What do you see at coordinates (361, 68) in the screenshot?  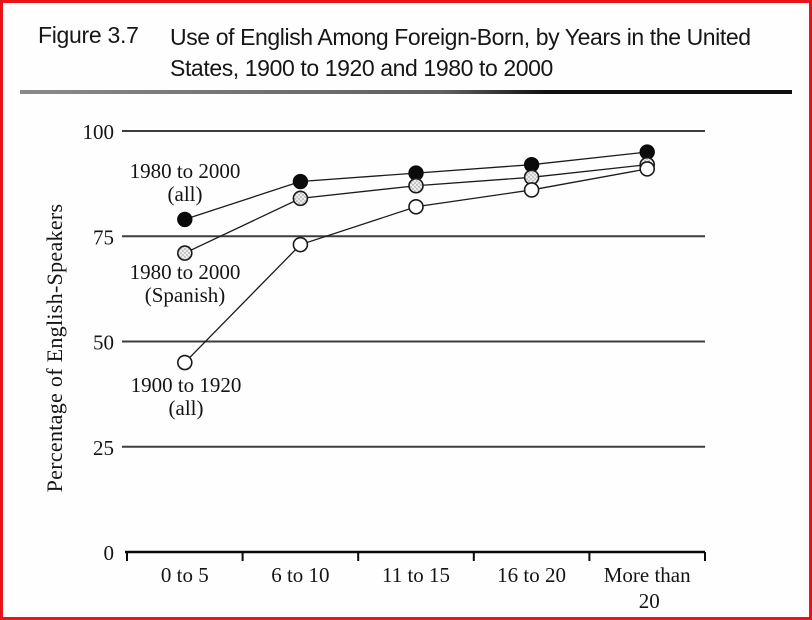 I see `figure-title-line2: States, 1900 to 1920 and 1980 to 2000` at bounding box center [361, 68].